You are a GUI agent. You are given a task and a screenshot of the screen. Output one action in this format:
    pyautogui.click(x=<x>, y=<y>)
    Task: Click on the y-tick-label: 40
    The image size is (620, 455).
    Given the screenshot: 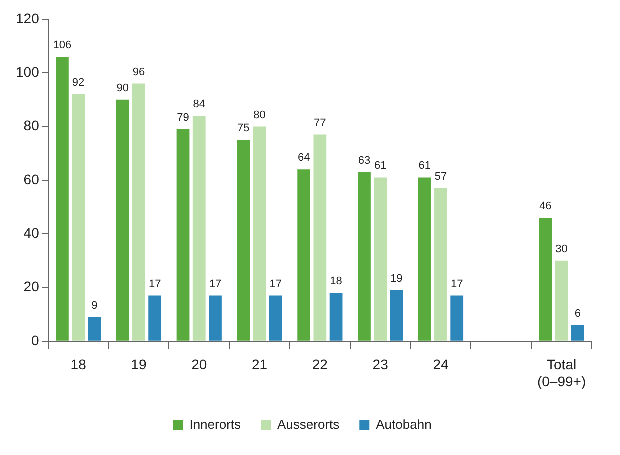 What is the action you would take?
    pyautogui.click(x=32, y=232)
    